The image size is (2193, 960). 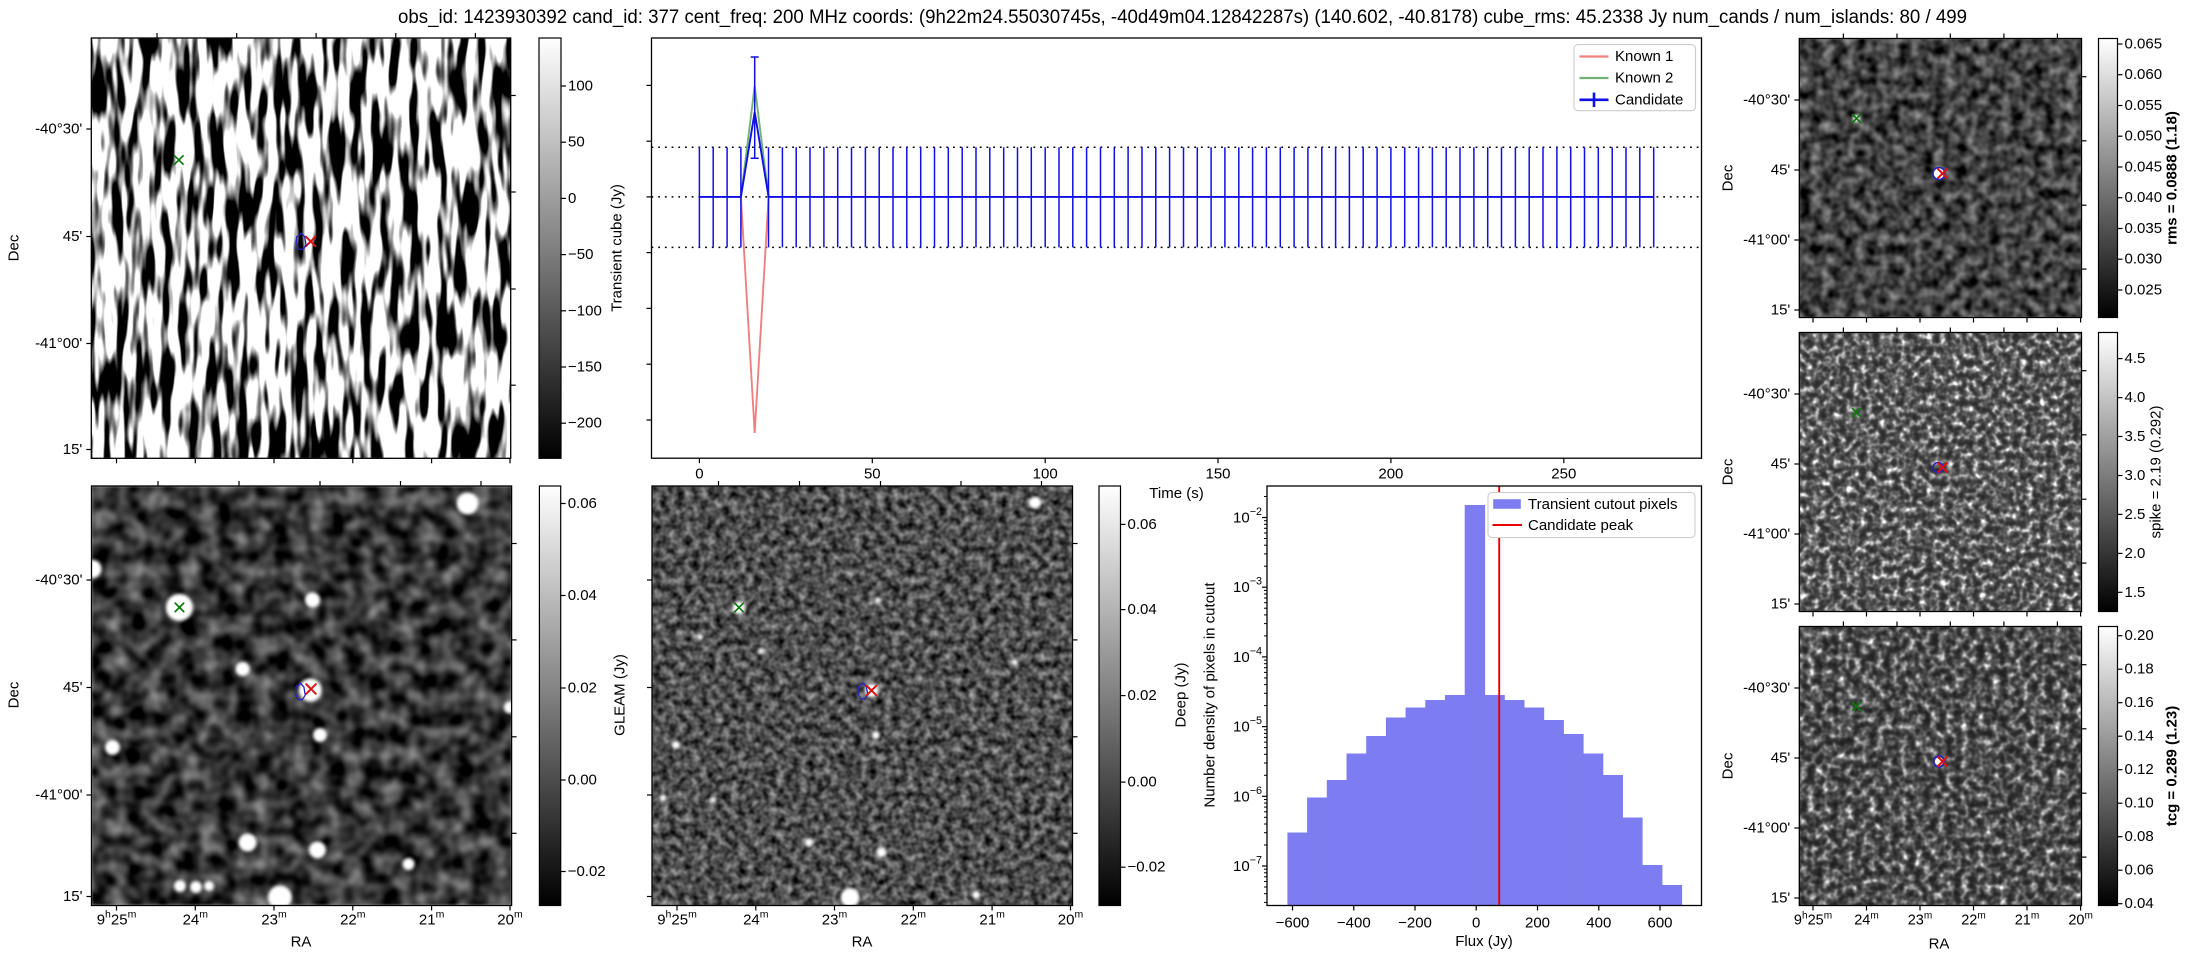 I want to click on svg-text: −600, so click(x=1293, y=922).